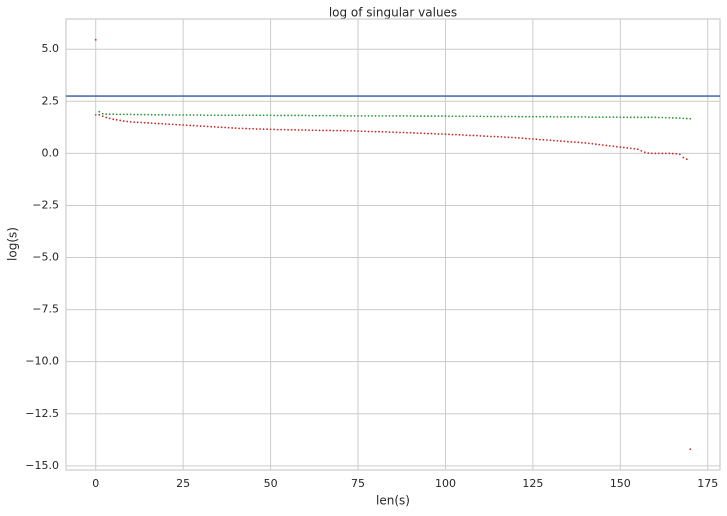 This screenshot has width=727, height=516. I want to click on chart-title: log of singular values, so click(393, 13).